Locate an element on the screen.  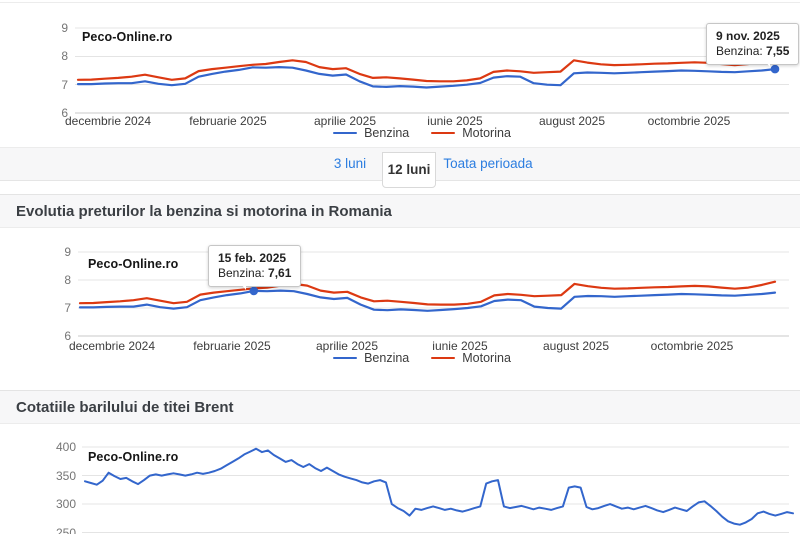
tab-toata-perioada: Toata perioada is located at coordinates (488, 163).